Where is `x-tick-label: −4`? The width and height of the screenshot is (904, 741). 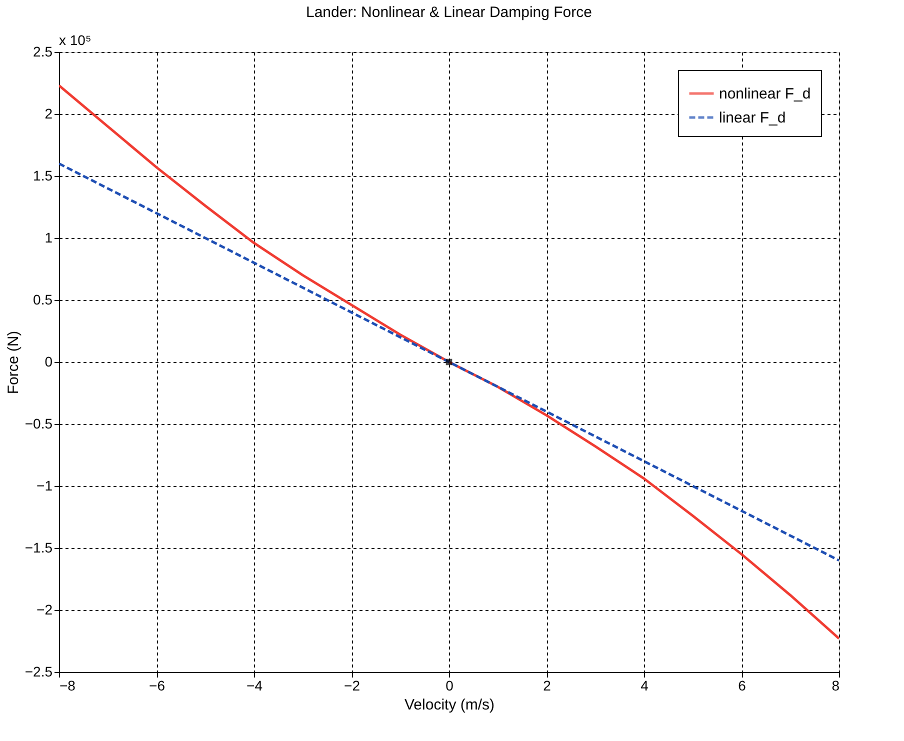 x-tick-label: −4 is located at coordinates (254, 686).